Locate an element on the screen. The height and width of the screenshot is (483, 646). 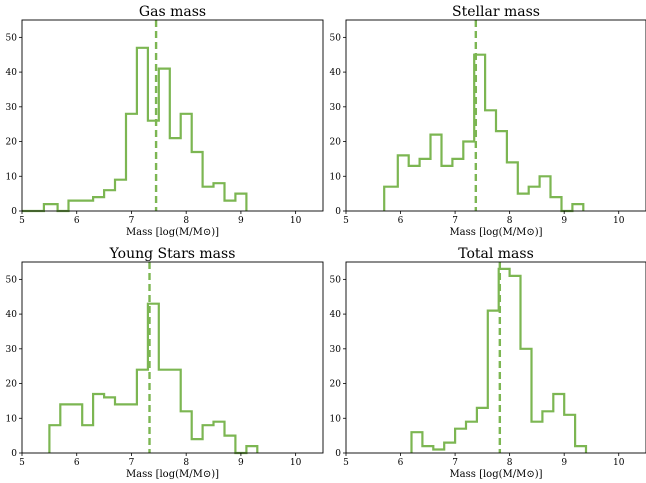
histogram-steps is located at coordinates (484, 133).